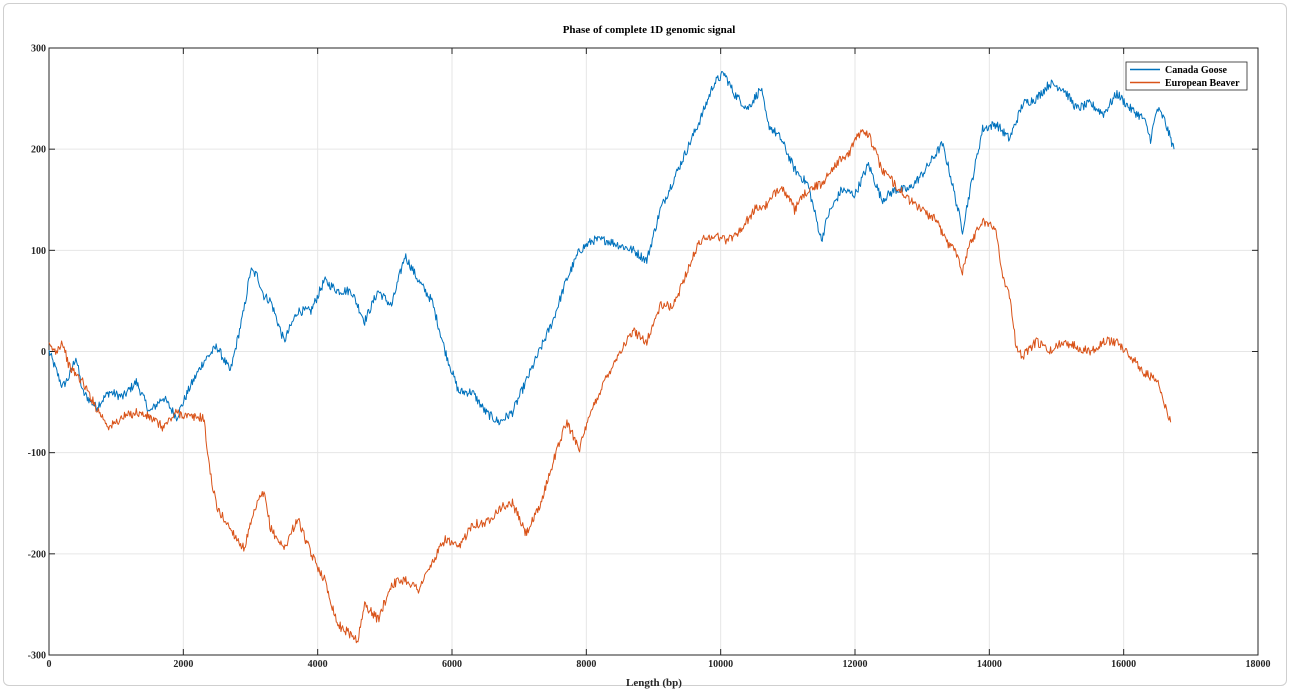 The height and width of the screenshot is (691, 1292). I want to click on y-tick-label: -300, so click(37, 656).